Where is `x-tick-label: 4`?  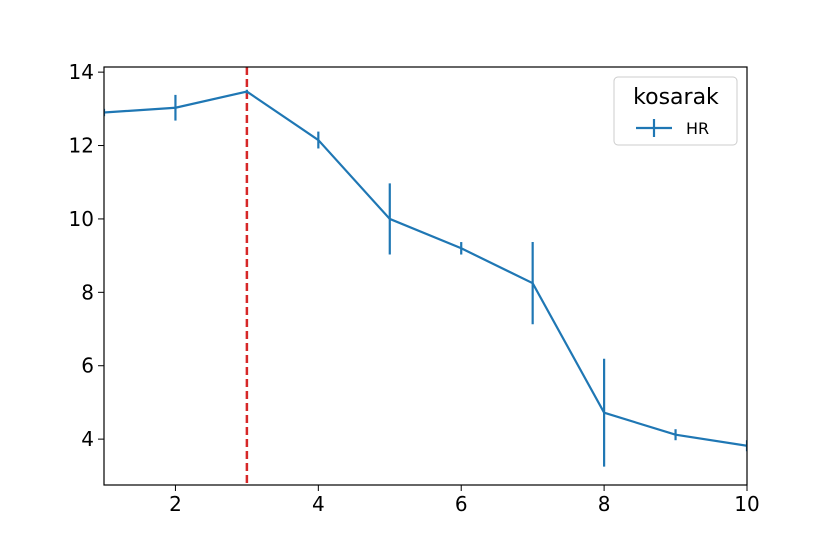
x-tick-label: 4 is located at coordinates (318, 504).